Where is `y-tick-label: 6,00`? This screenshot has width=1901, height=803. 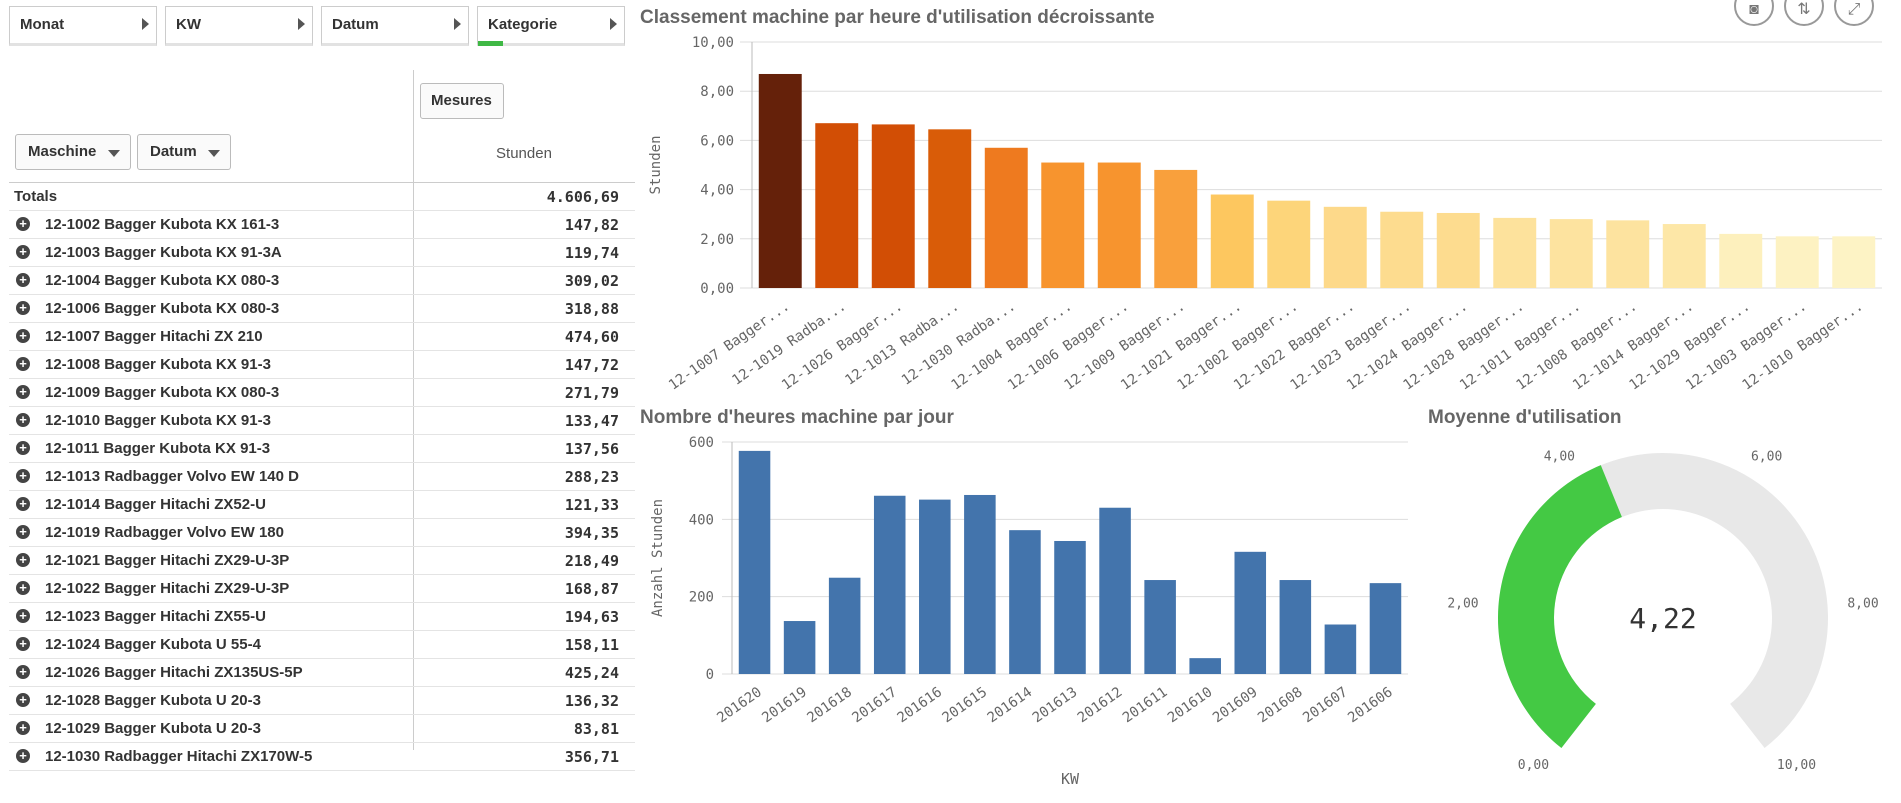
y-tick-label: 6,00 is located at coordinates (717, 141).